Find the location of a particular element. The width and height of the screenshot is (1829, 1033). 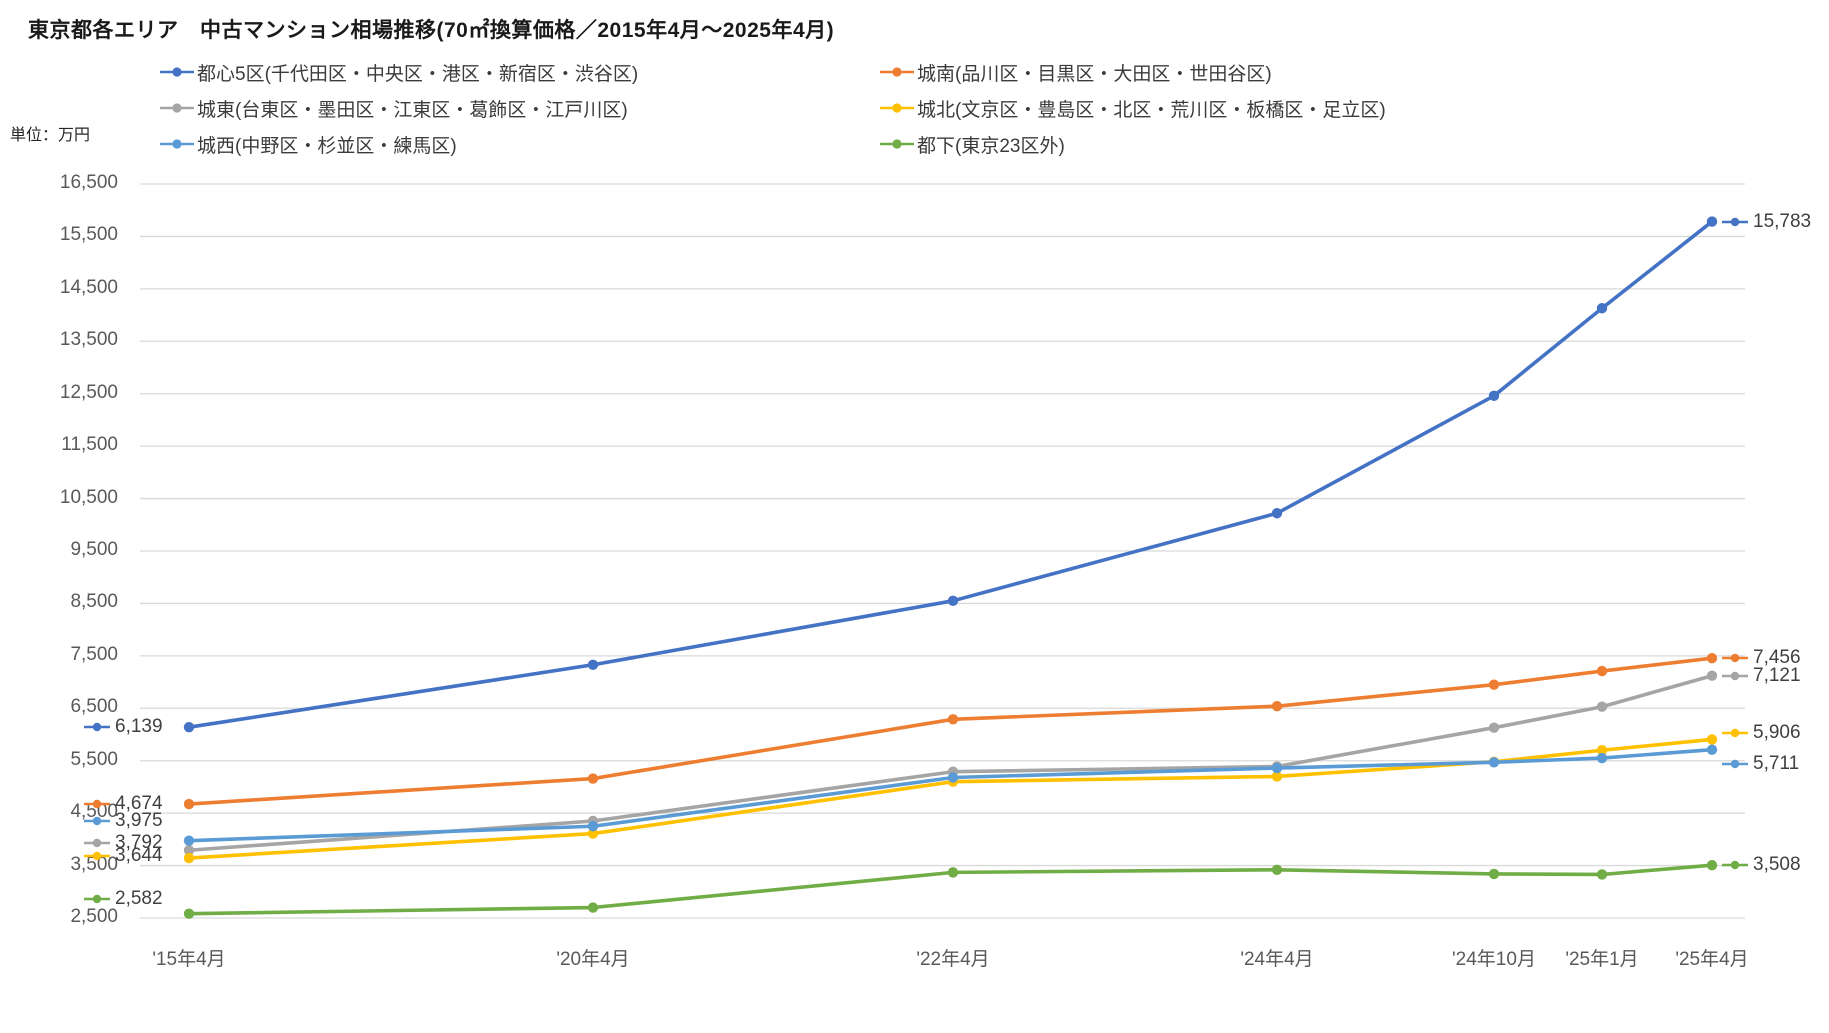

x-axis-tick-label: '24年10月 is located at coordinates (1494, 959).